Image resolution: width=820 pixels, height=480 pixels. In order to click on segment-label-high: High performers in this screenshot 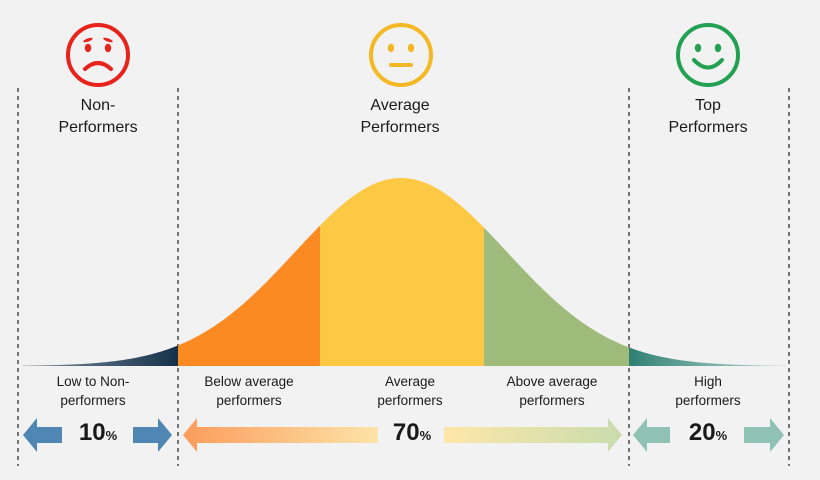, I will do `click(708, 391)`.